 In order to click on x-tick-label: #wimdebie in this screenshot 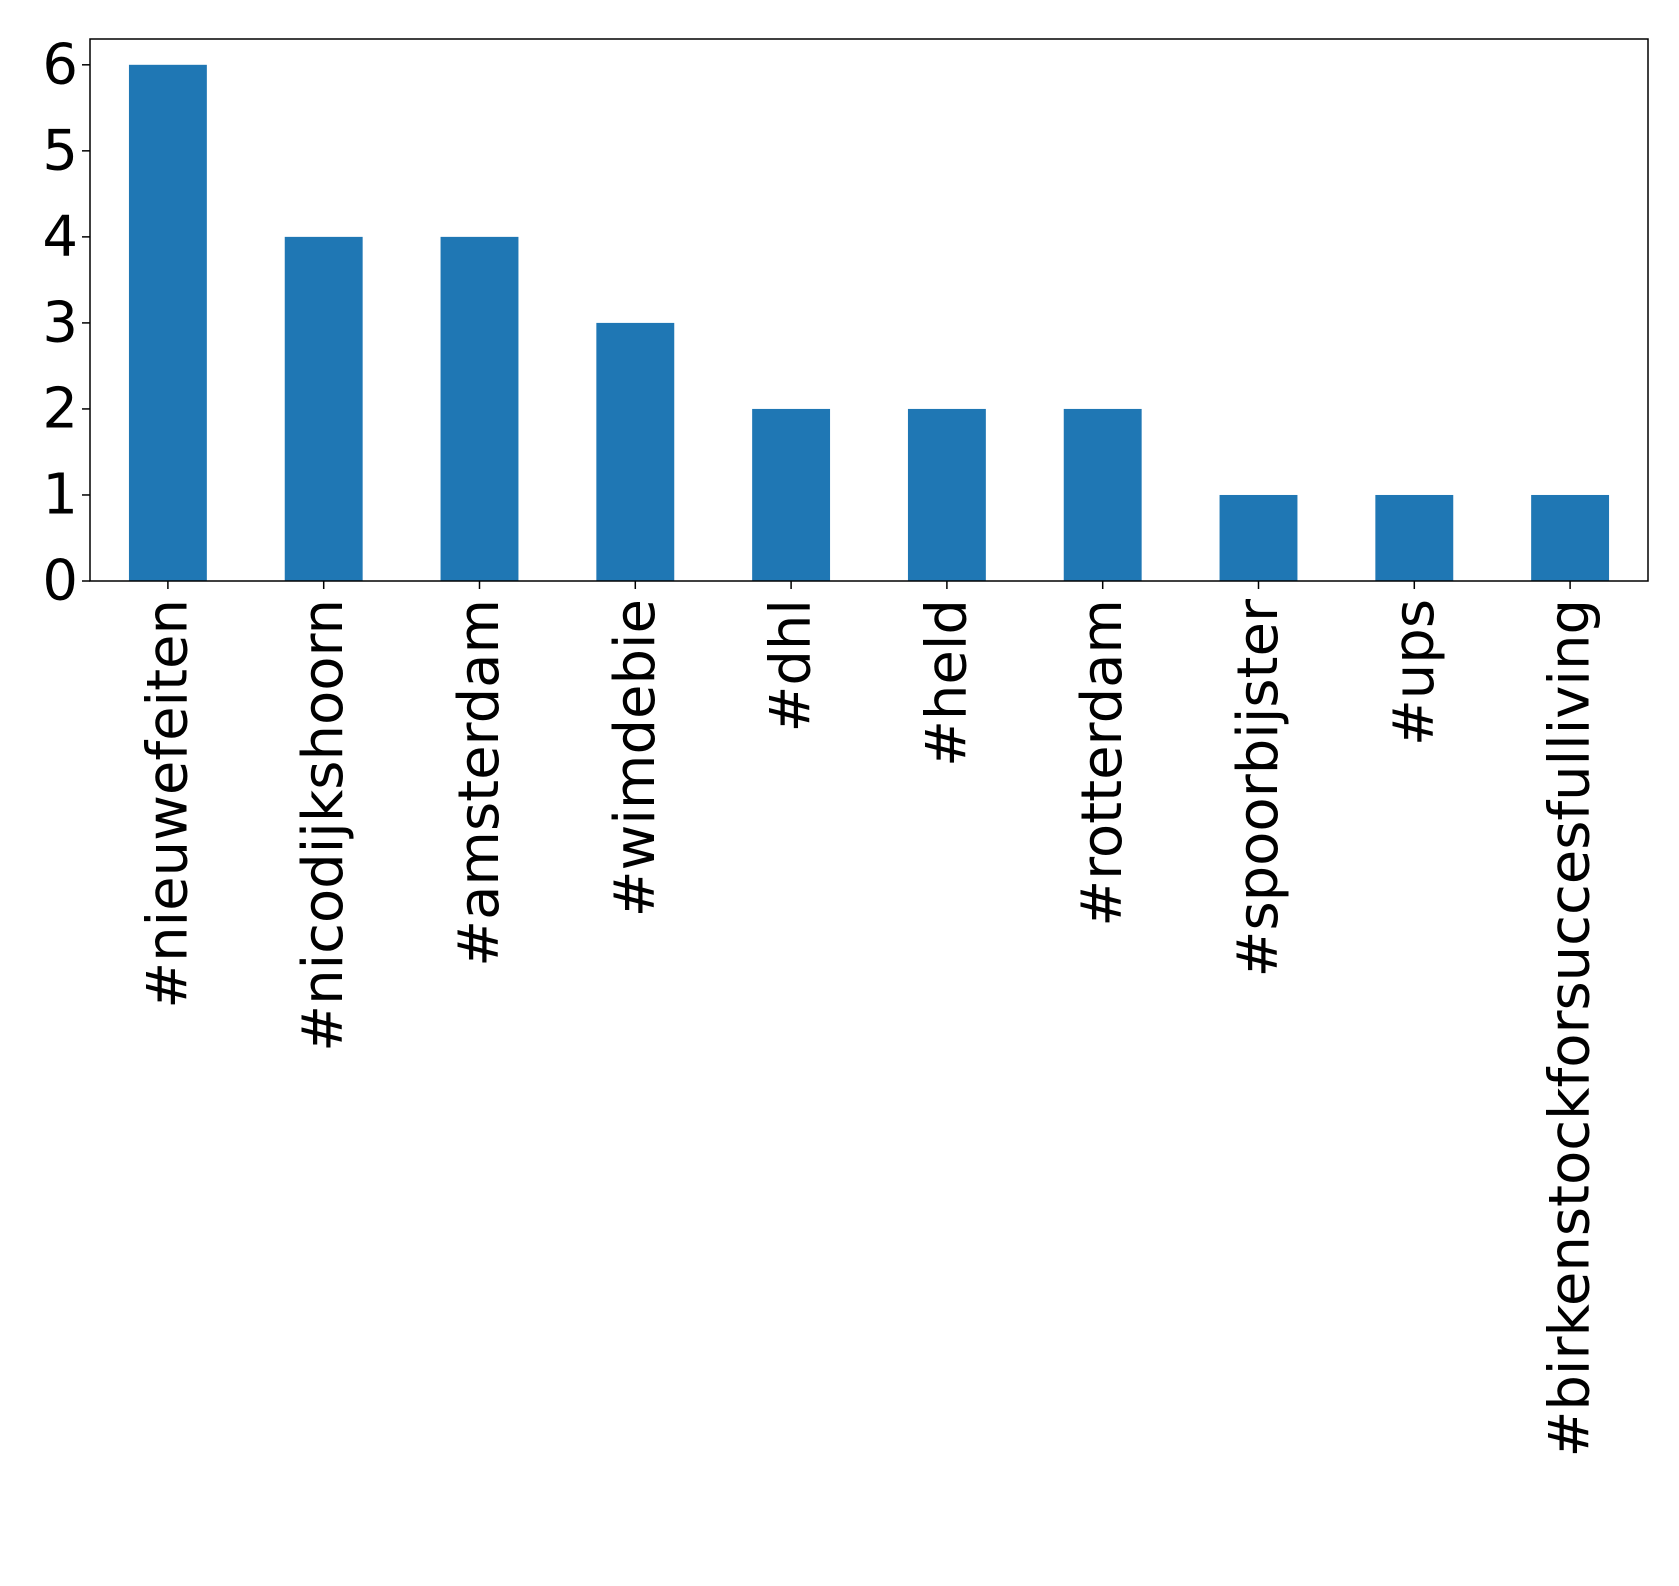, I will do `click(635, 758)`.